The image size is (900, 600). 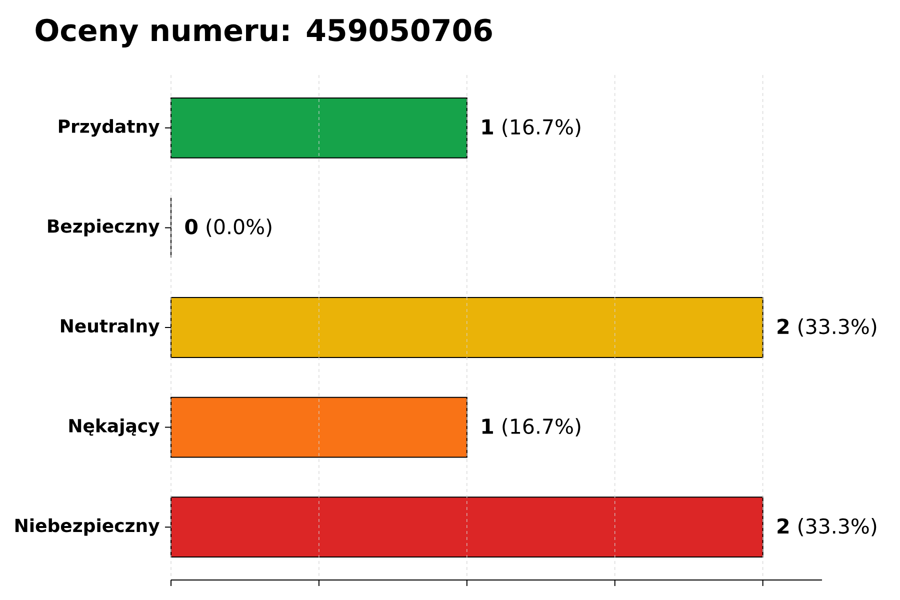 I want to click on y-tick-label: Bezpieczny, so click(x=104, y=227).